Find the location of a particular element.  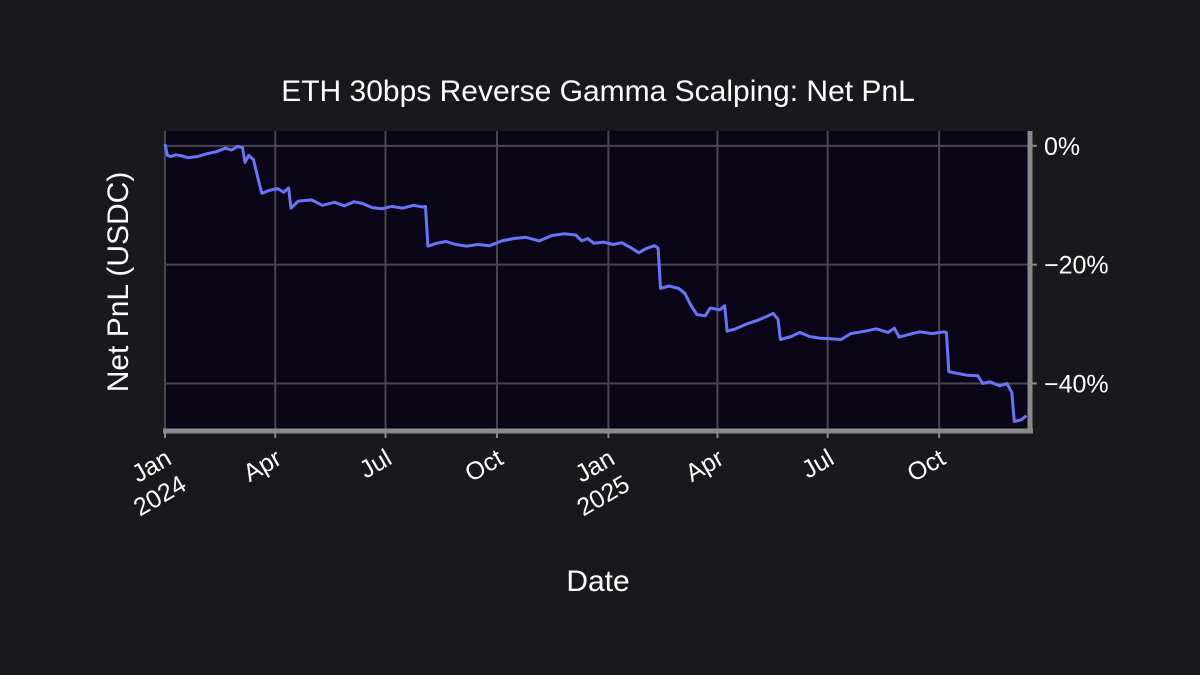

y-tick-labels: 0% −20% −40% is located at coordinates (1069, 265).